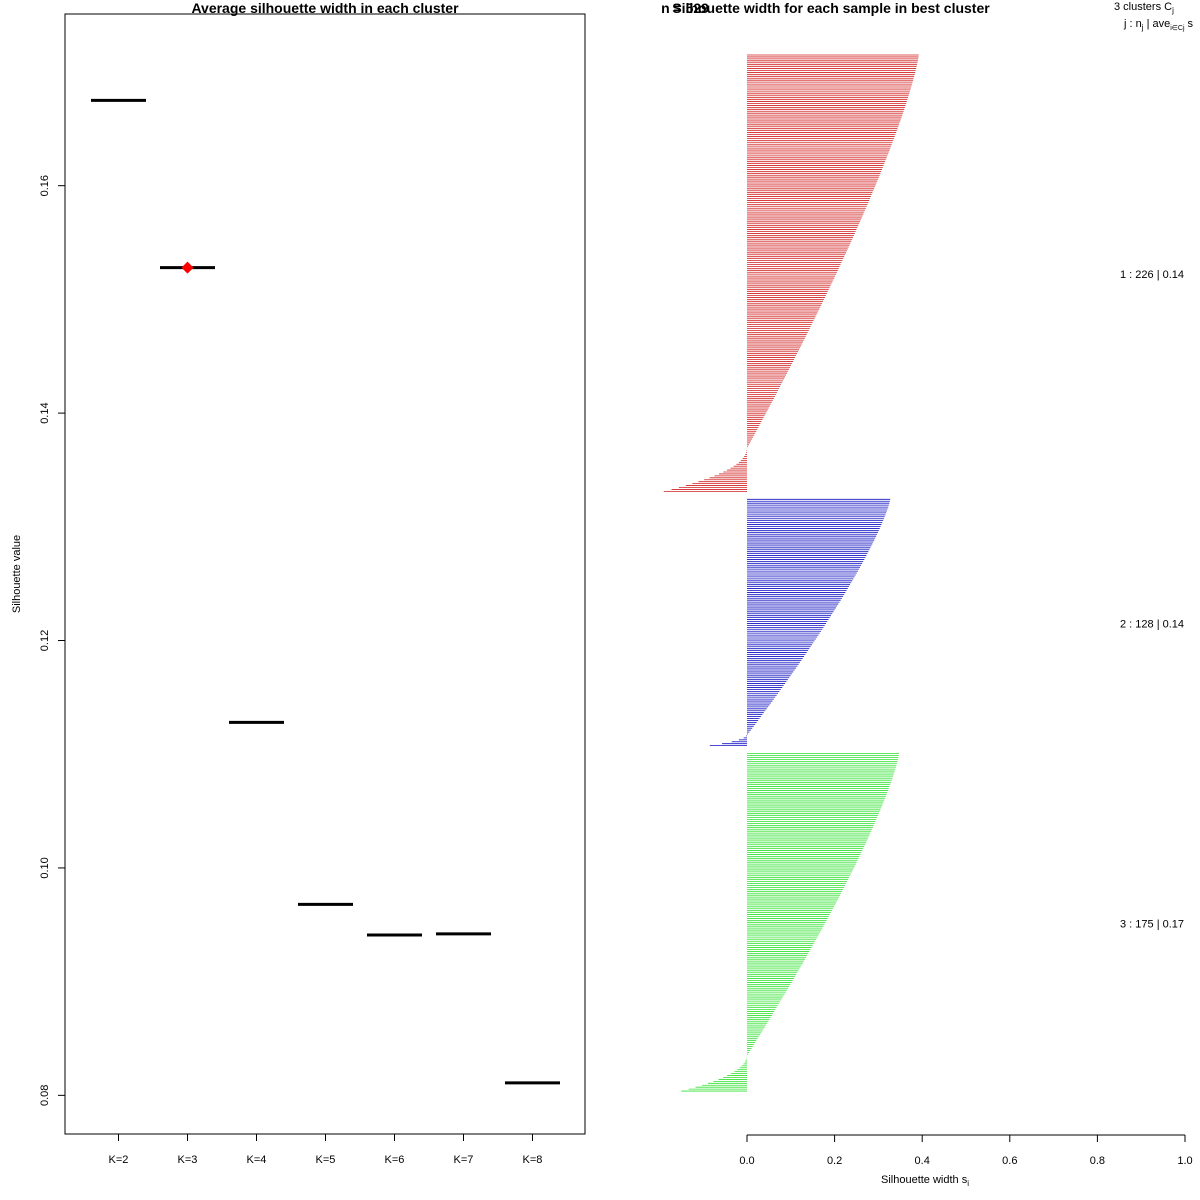 The height and width of the screenshot is (1200, 1200). What do you see at coordinates (464, 1160) in the screenshot?
I see `left-x-tick-label: K=7` at bounding box center [464, 1160].